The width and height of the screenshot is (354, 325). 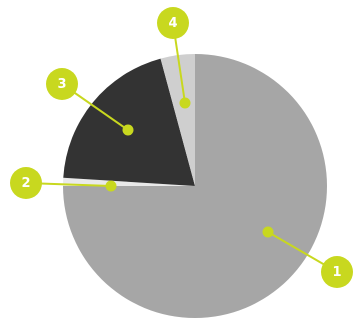 I want to click on slice-label-3: 3, so click(x=61, y=84).